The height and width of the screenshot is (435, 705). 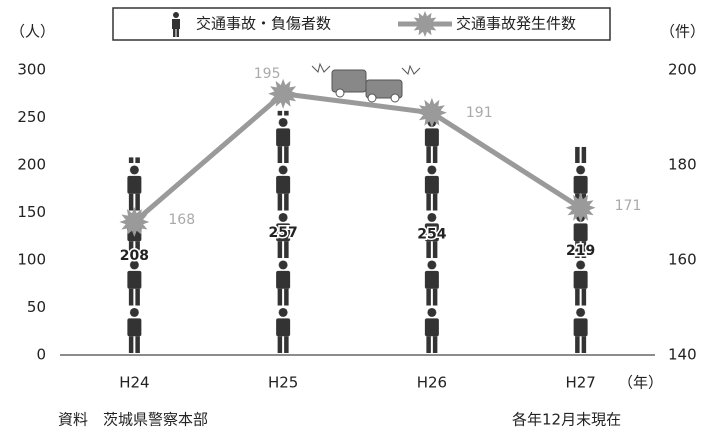 I want to click on line-value-label: 191, so click(x=479, y=113).